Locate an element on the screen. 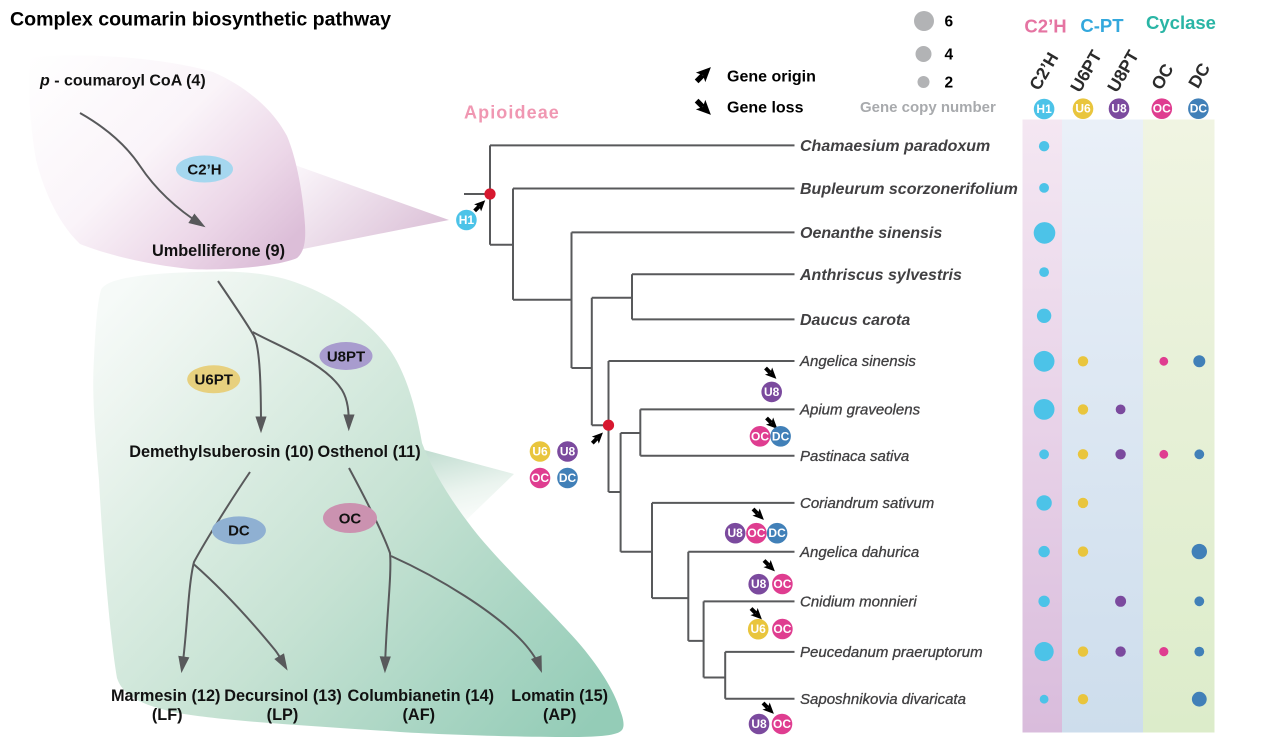 The image size is (1270, 756). svg-text: Columbianetin (14) is located at coordinates (421, 696).